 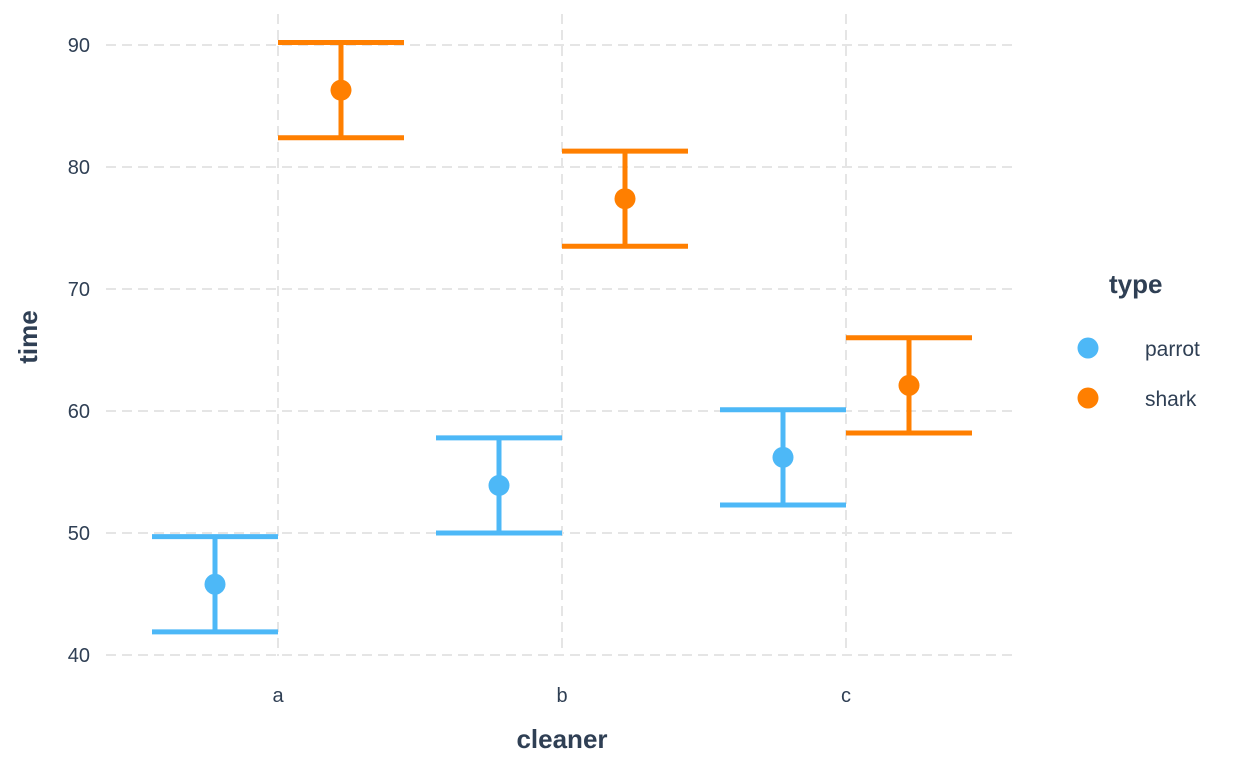 What do you see at coordinates (1135, 284) in the screenshot?
I see `legend-title: type` at bounding box center [1135, 284].